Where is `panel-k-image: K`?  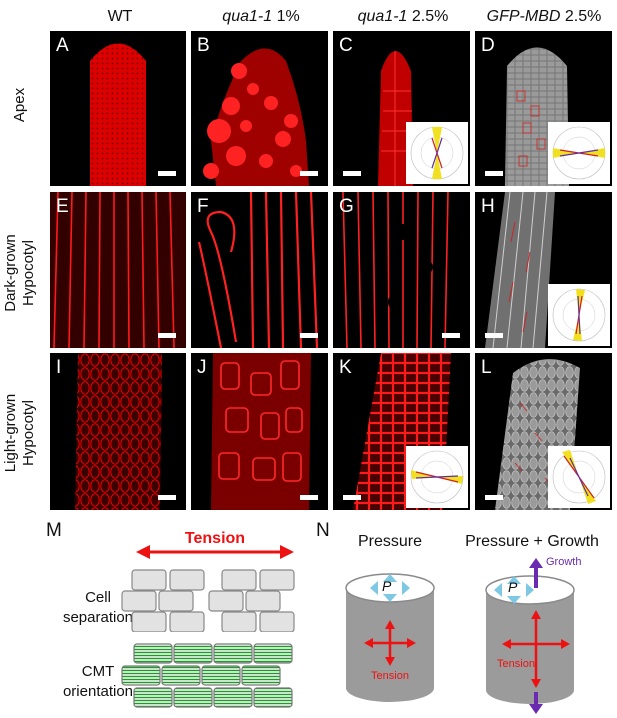 panel-k-image: K is located at coordinates (401, 431).